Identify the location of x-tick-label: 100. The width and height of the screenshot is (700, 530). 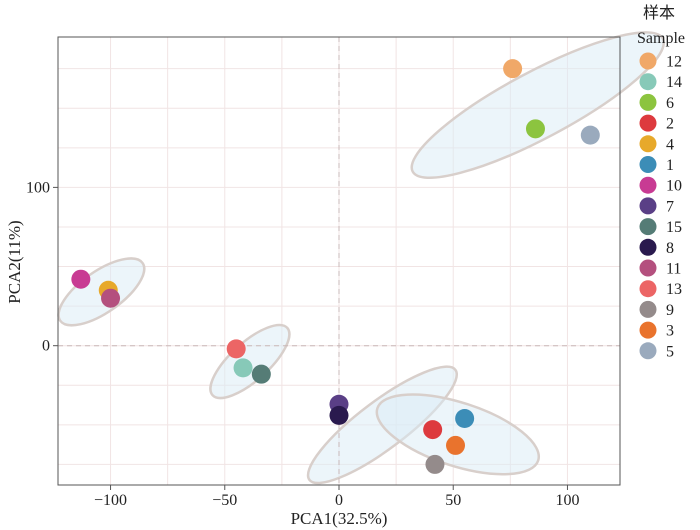
(567, 500).